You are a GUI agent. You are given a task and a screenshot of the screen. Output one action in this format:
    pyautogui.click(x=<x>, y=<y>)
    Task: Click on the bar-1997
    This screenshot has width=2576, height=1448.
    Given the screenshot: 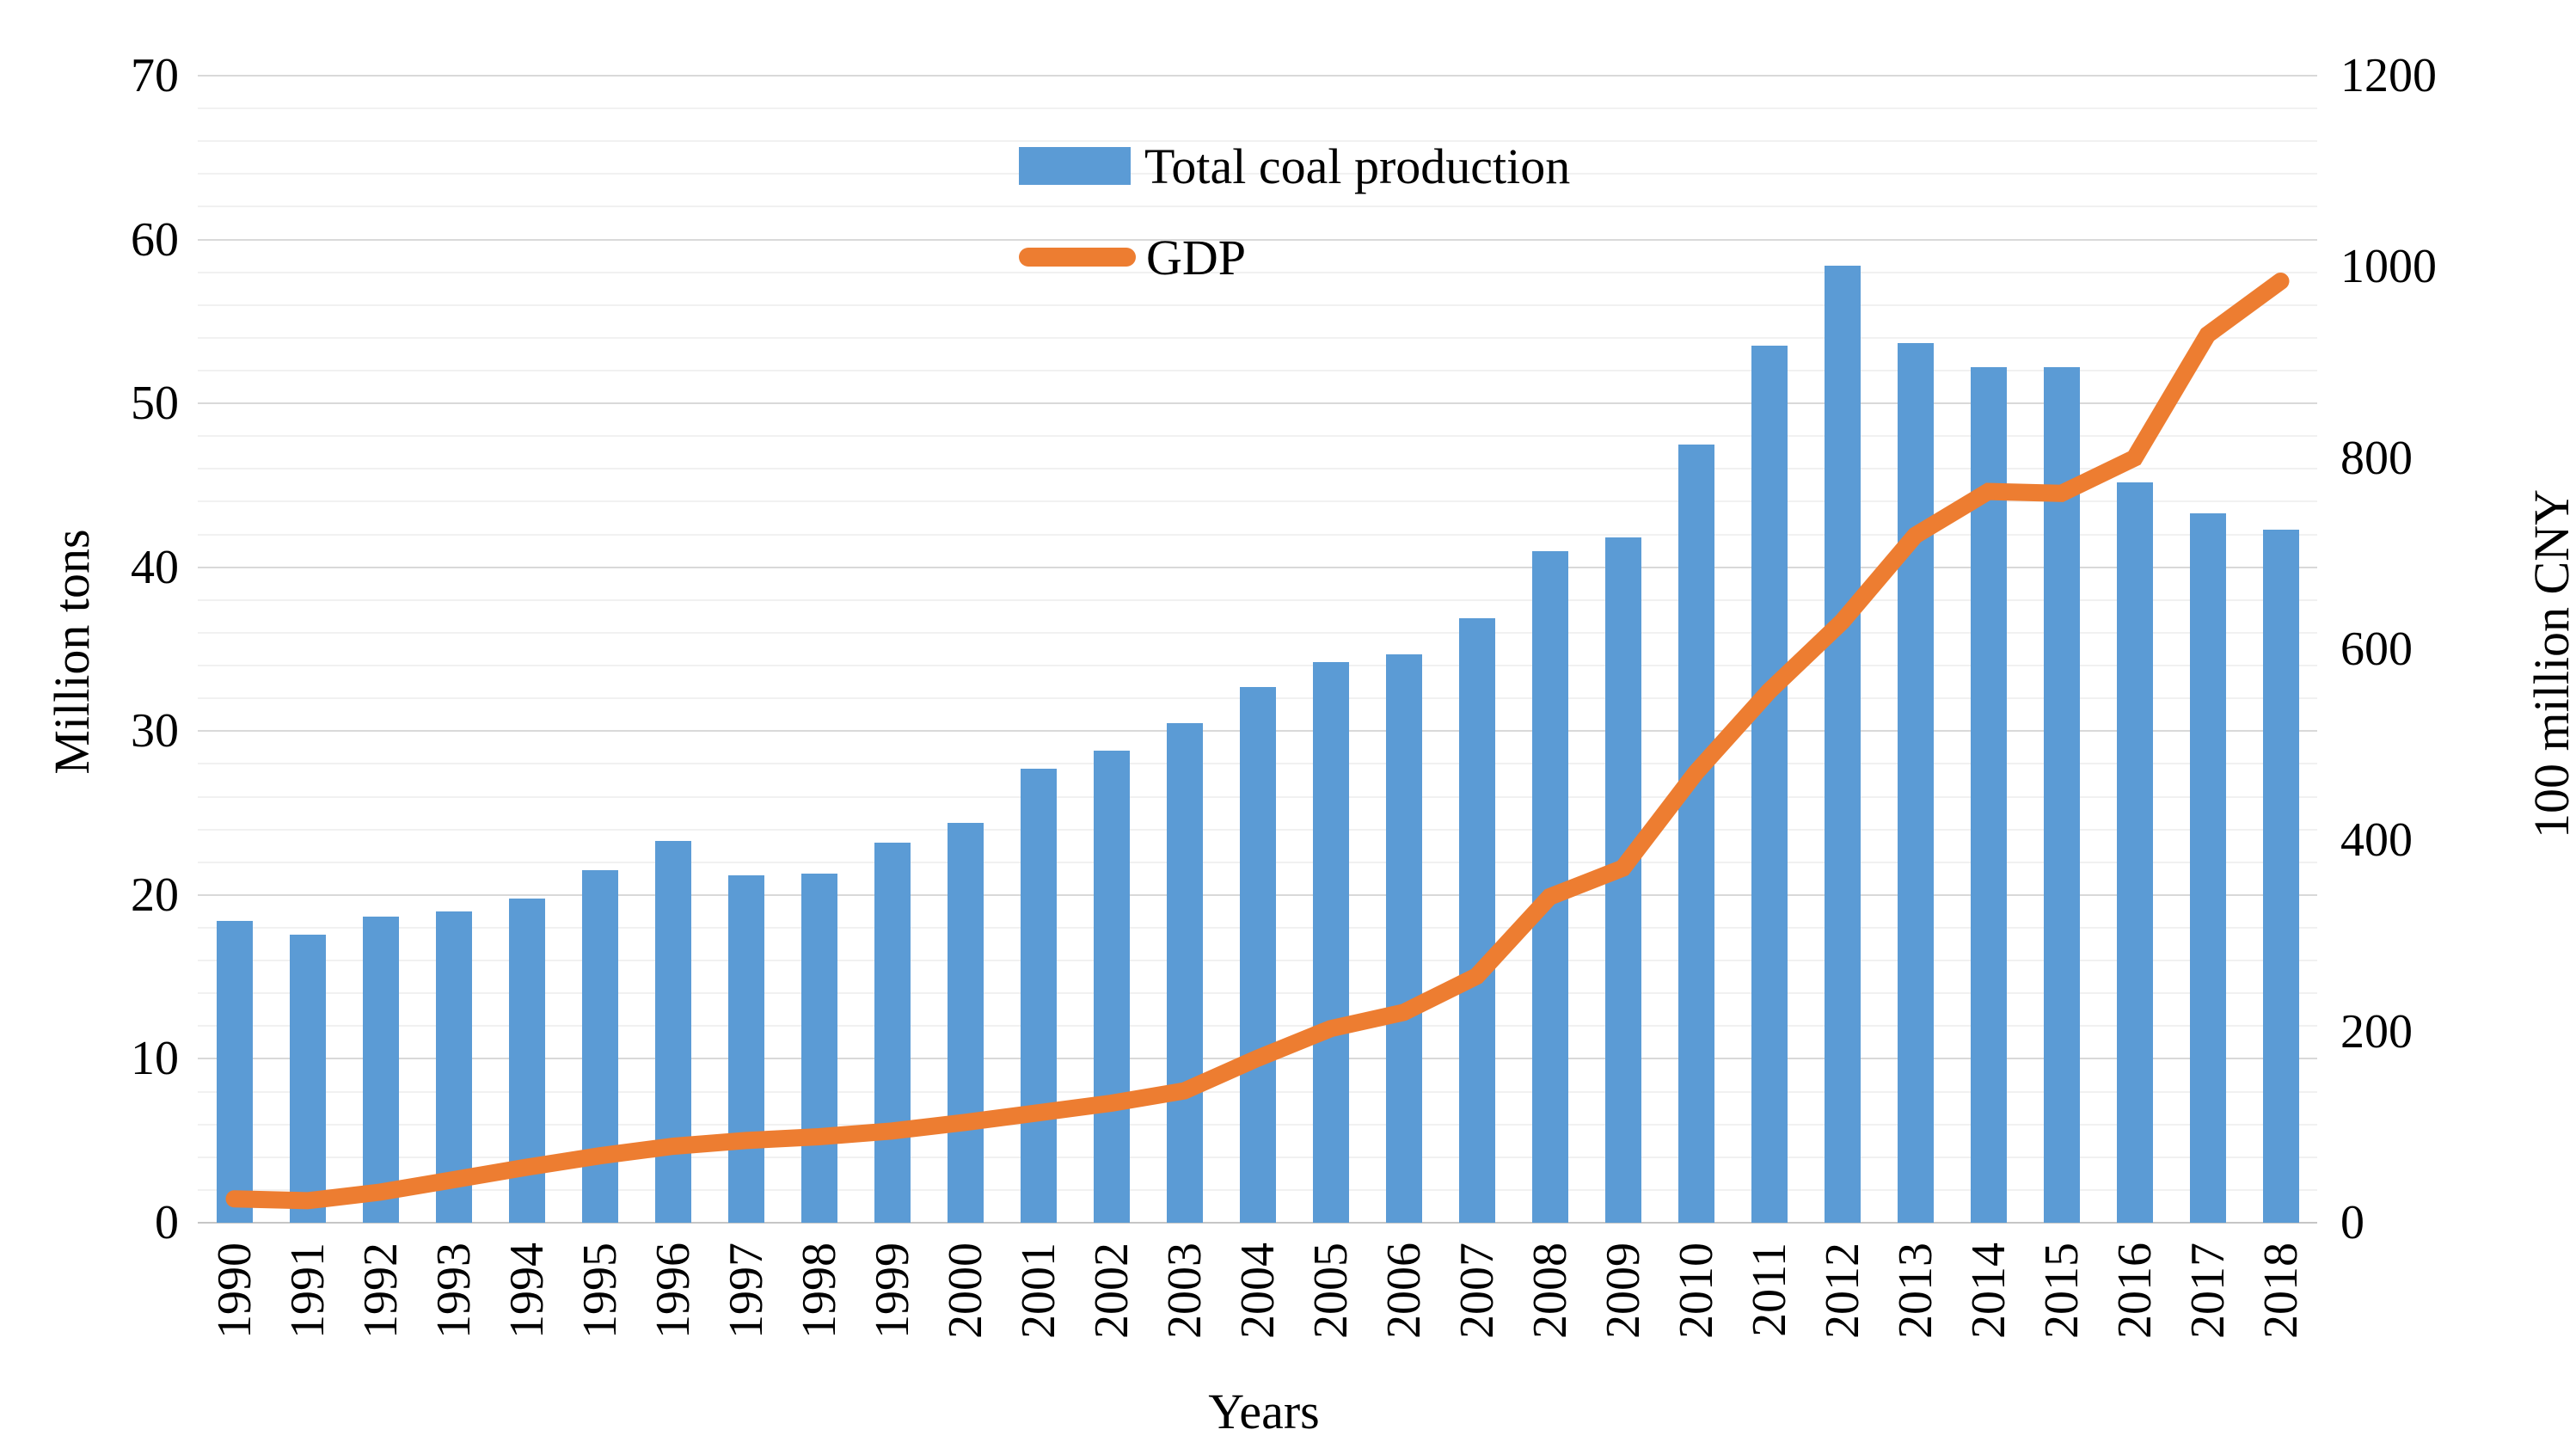 What is the action you would take?
    pyautogui.click(x=745, y=1049)
    